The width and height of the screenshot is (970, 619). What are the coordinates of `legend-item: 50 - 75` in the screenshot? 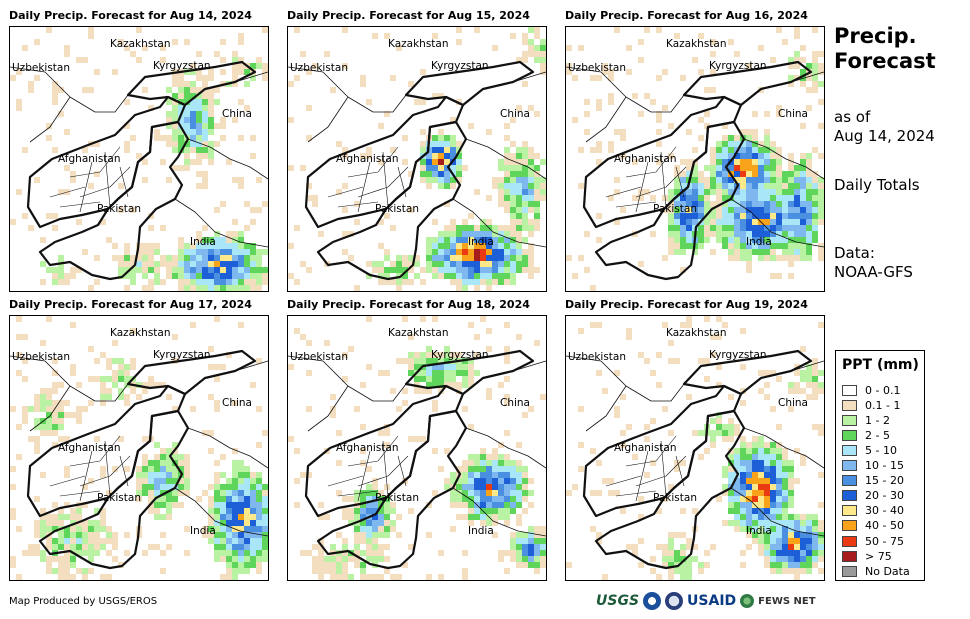 It's located at (873, 541).